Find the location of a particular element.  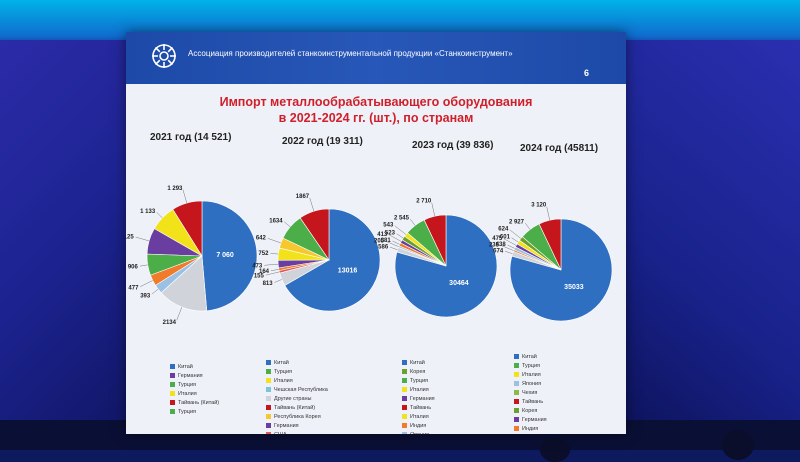

slide-header-banner is located at coordinates (376, 58).